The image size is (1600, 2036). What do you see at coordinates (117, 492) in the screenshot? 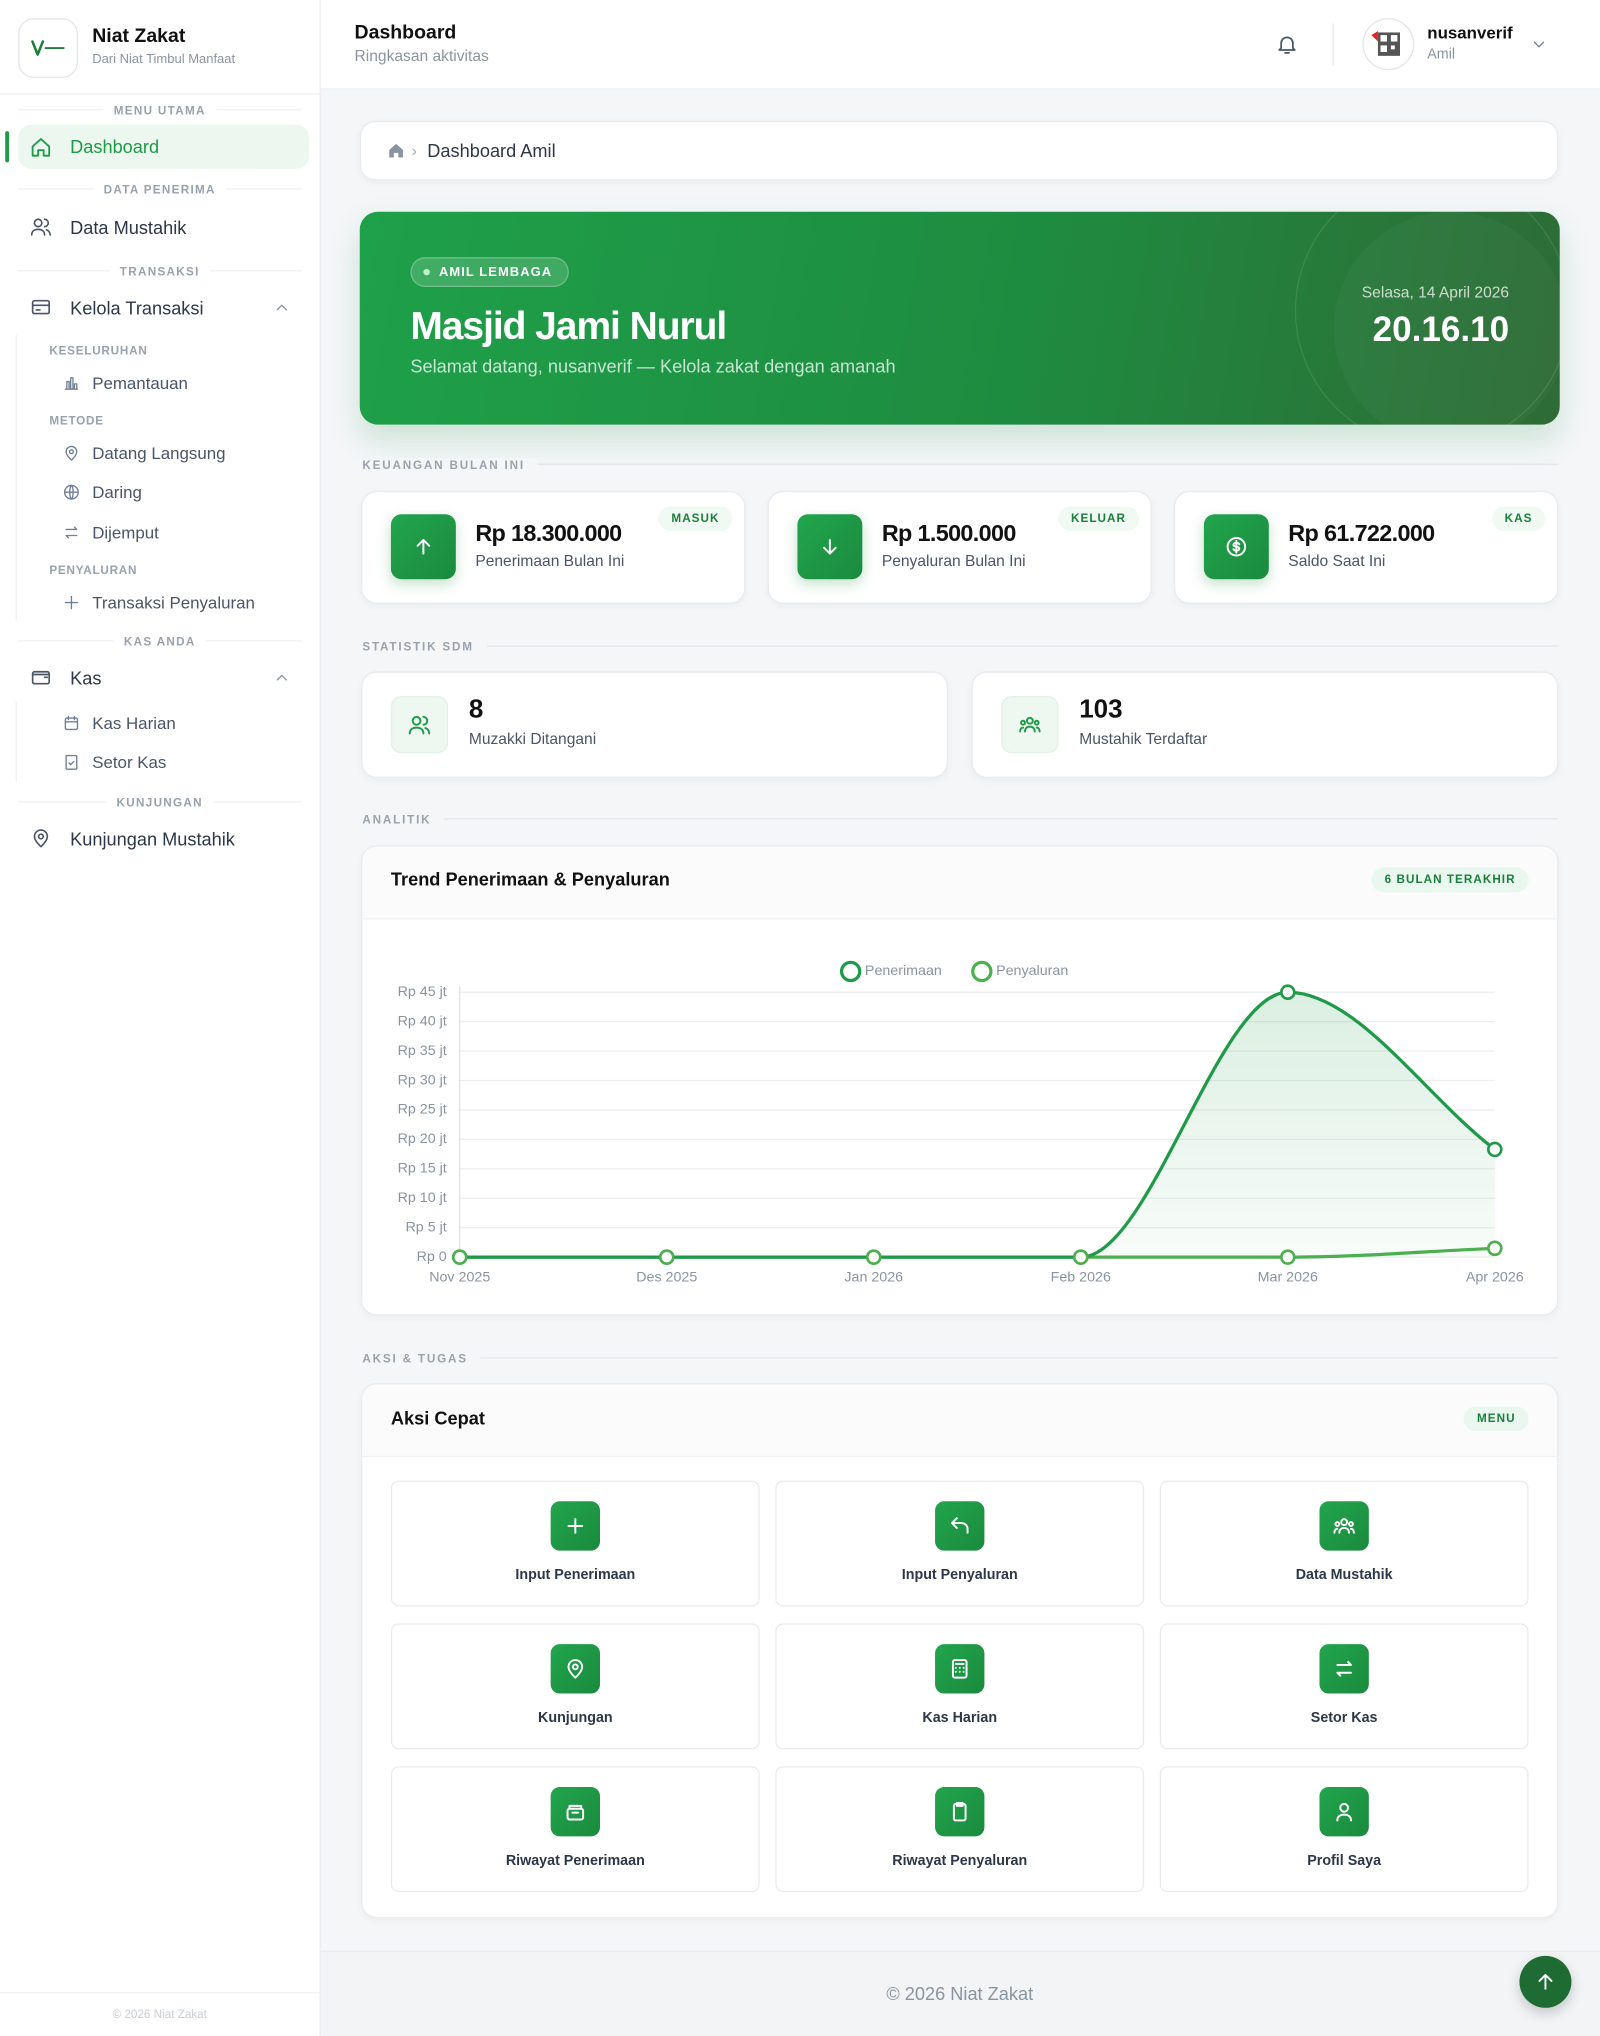
I see `nav-subitem: Daring` at bounding box center [117, 492].